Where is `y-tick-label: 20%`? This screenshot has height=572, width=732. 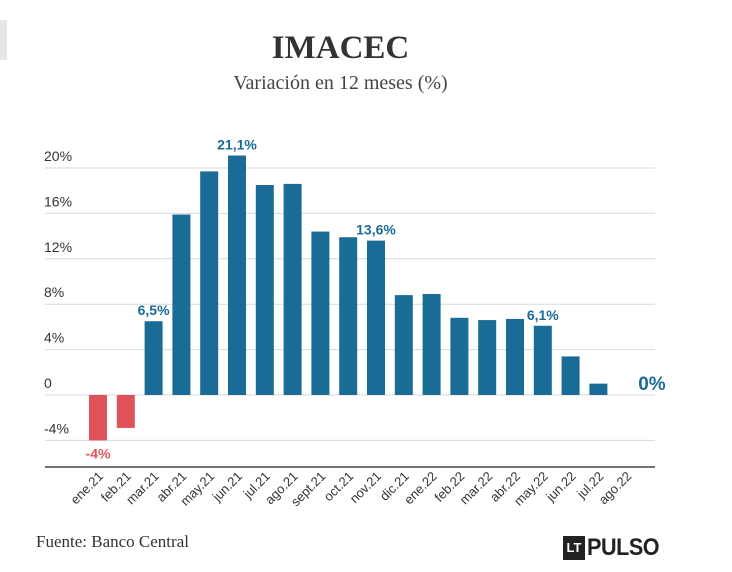
y-tick-label: 20% is located at coordinates (58, 156).